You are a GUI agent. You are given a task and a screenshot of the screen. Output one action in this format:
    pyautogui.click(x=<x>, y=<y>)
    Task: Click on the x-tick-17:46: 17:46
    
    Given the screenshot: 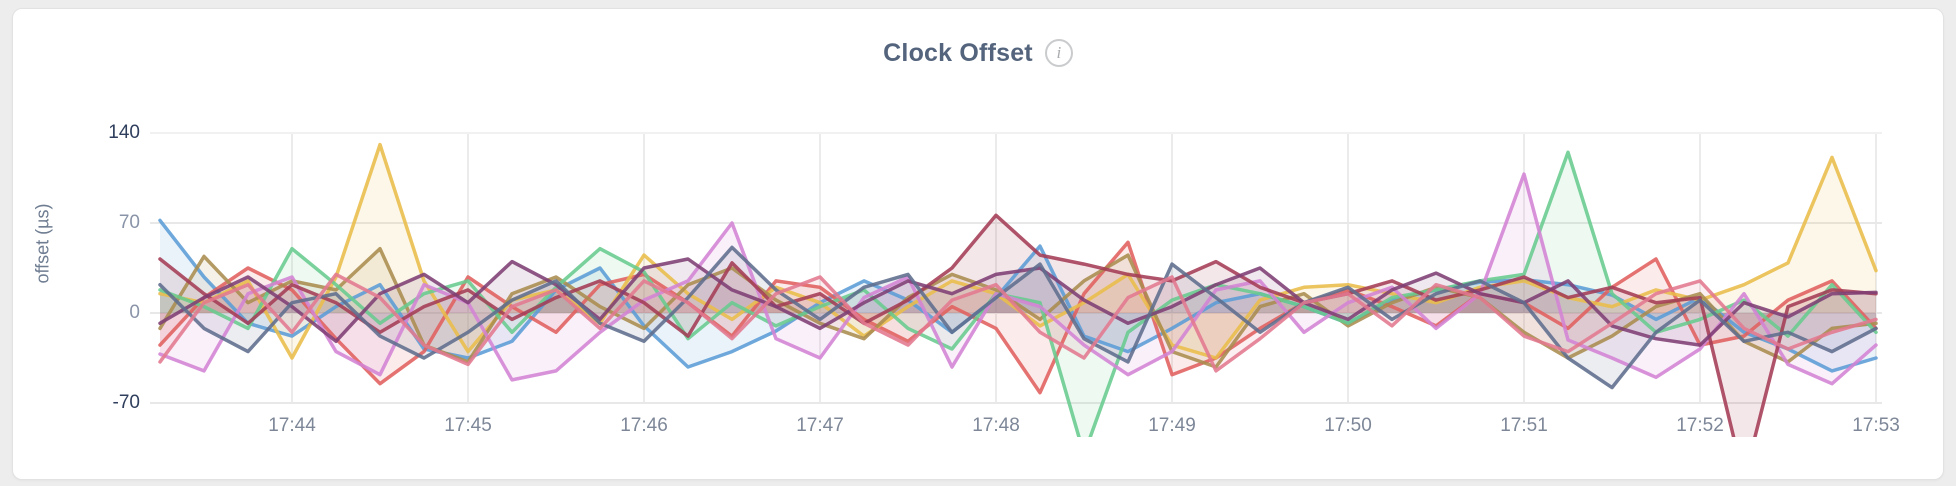 What is the action you would take?
    pyautogui.click(x=644, y=425)
    